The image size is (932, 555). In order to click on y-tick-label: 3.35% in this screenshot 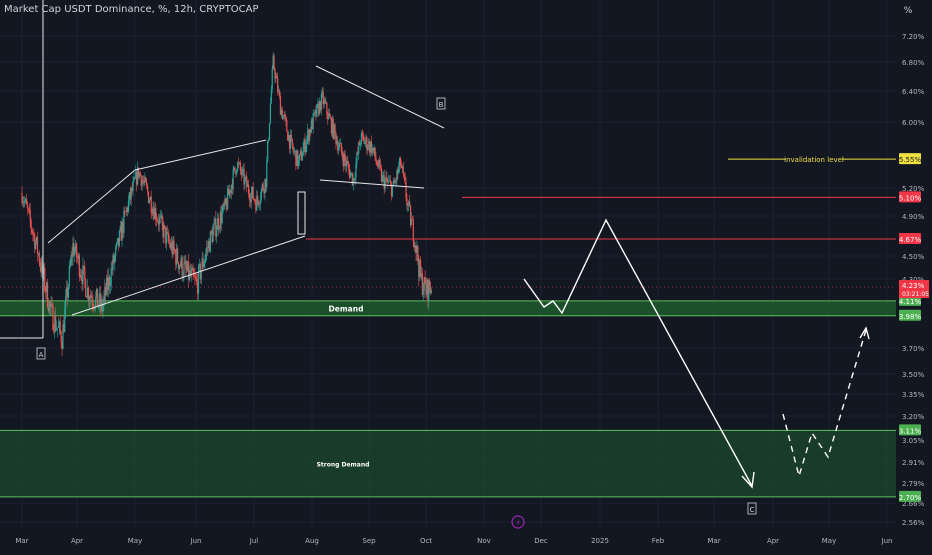, I will do `click(913, 395)`.